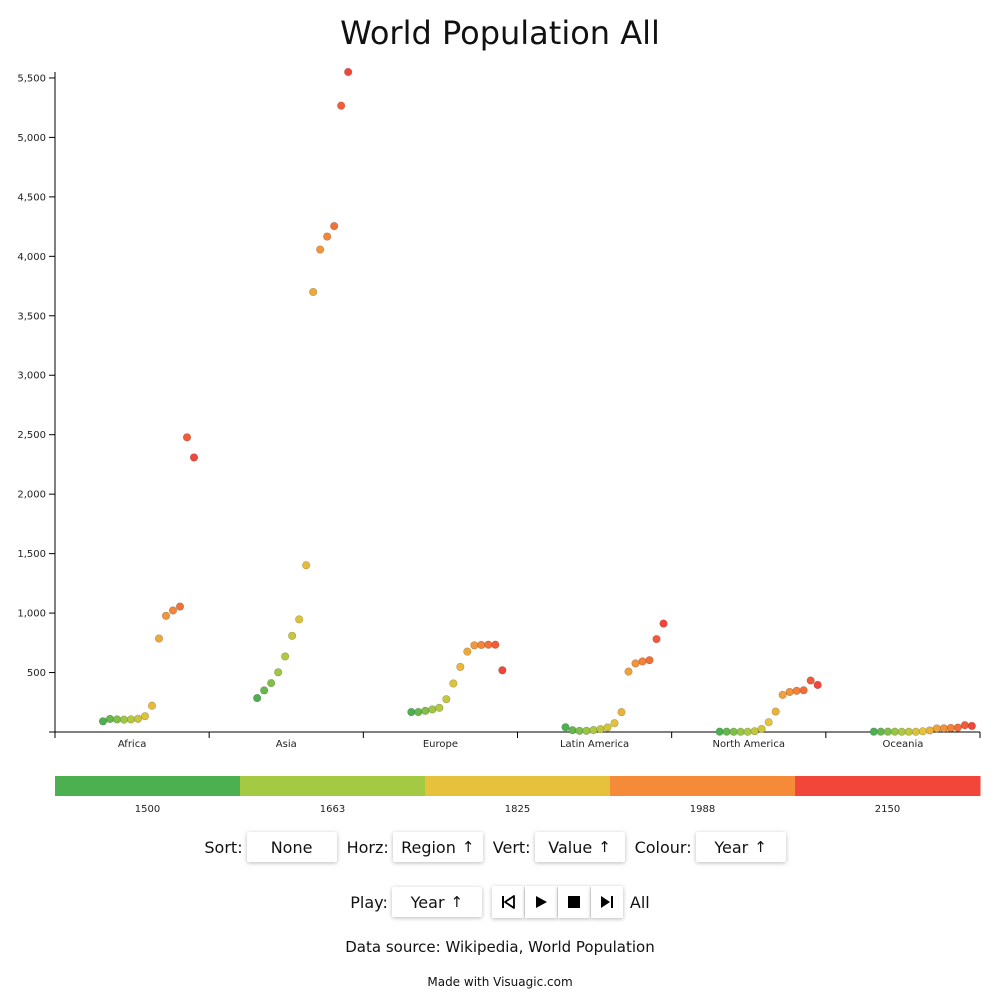 This screenshot has width=1000, height=1000. What do you see at coordinates (500, 33) in the screenshot?
I see `chart-title: World Population All` at bounding box center [500, 33].